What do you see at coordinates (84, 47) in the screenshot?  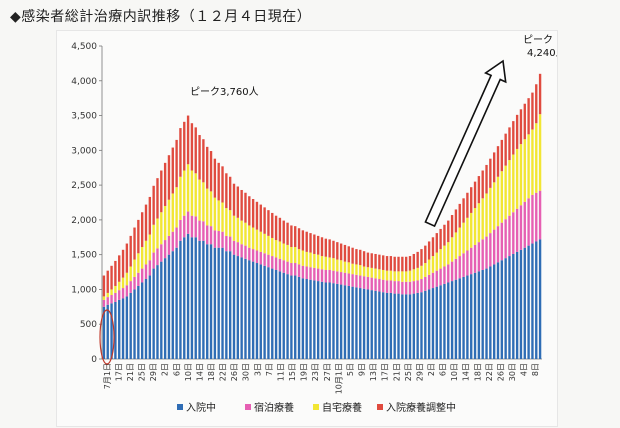 I see `y-tick-label: 4,500` at bounding box center [84, 47].